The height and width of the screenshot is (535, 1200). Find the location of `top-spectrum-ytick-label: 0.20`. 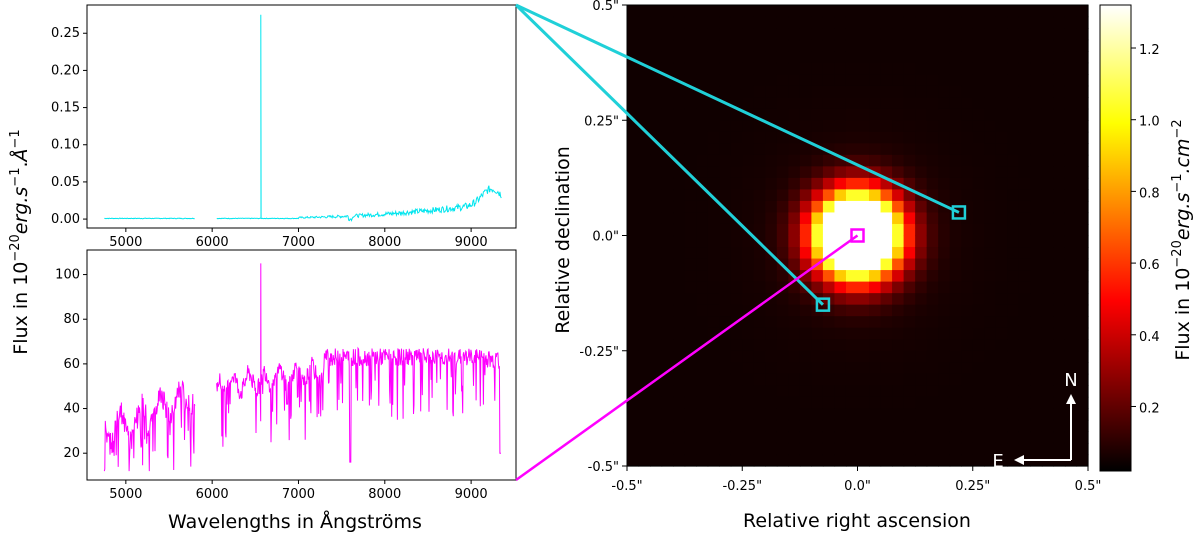

top-spectrum-ytick-label: 0.20 is located at coordinates (65, 70).